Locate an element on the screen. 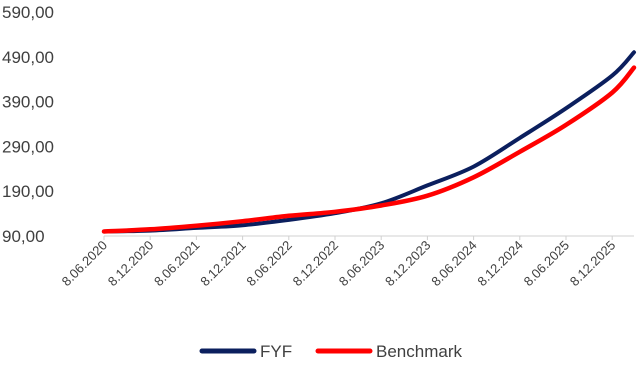 The height and width of the screenshot is (371, 642). x-tick-label: 8.12.2024 is located at coordinates (500, 264).